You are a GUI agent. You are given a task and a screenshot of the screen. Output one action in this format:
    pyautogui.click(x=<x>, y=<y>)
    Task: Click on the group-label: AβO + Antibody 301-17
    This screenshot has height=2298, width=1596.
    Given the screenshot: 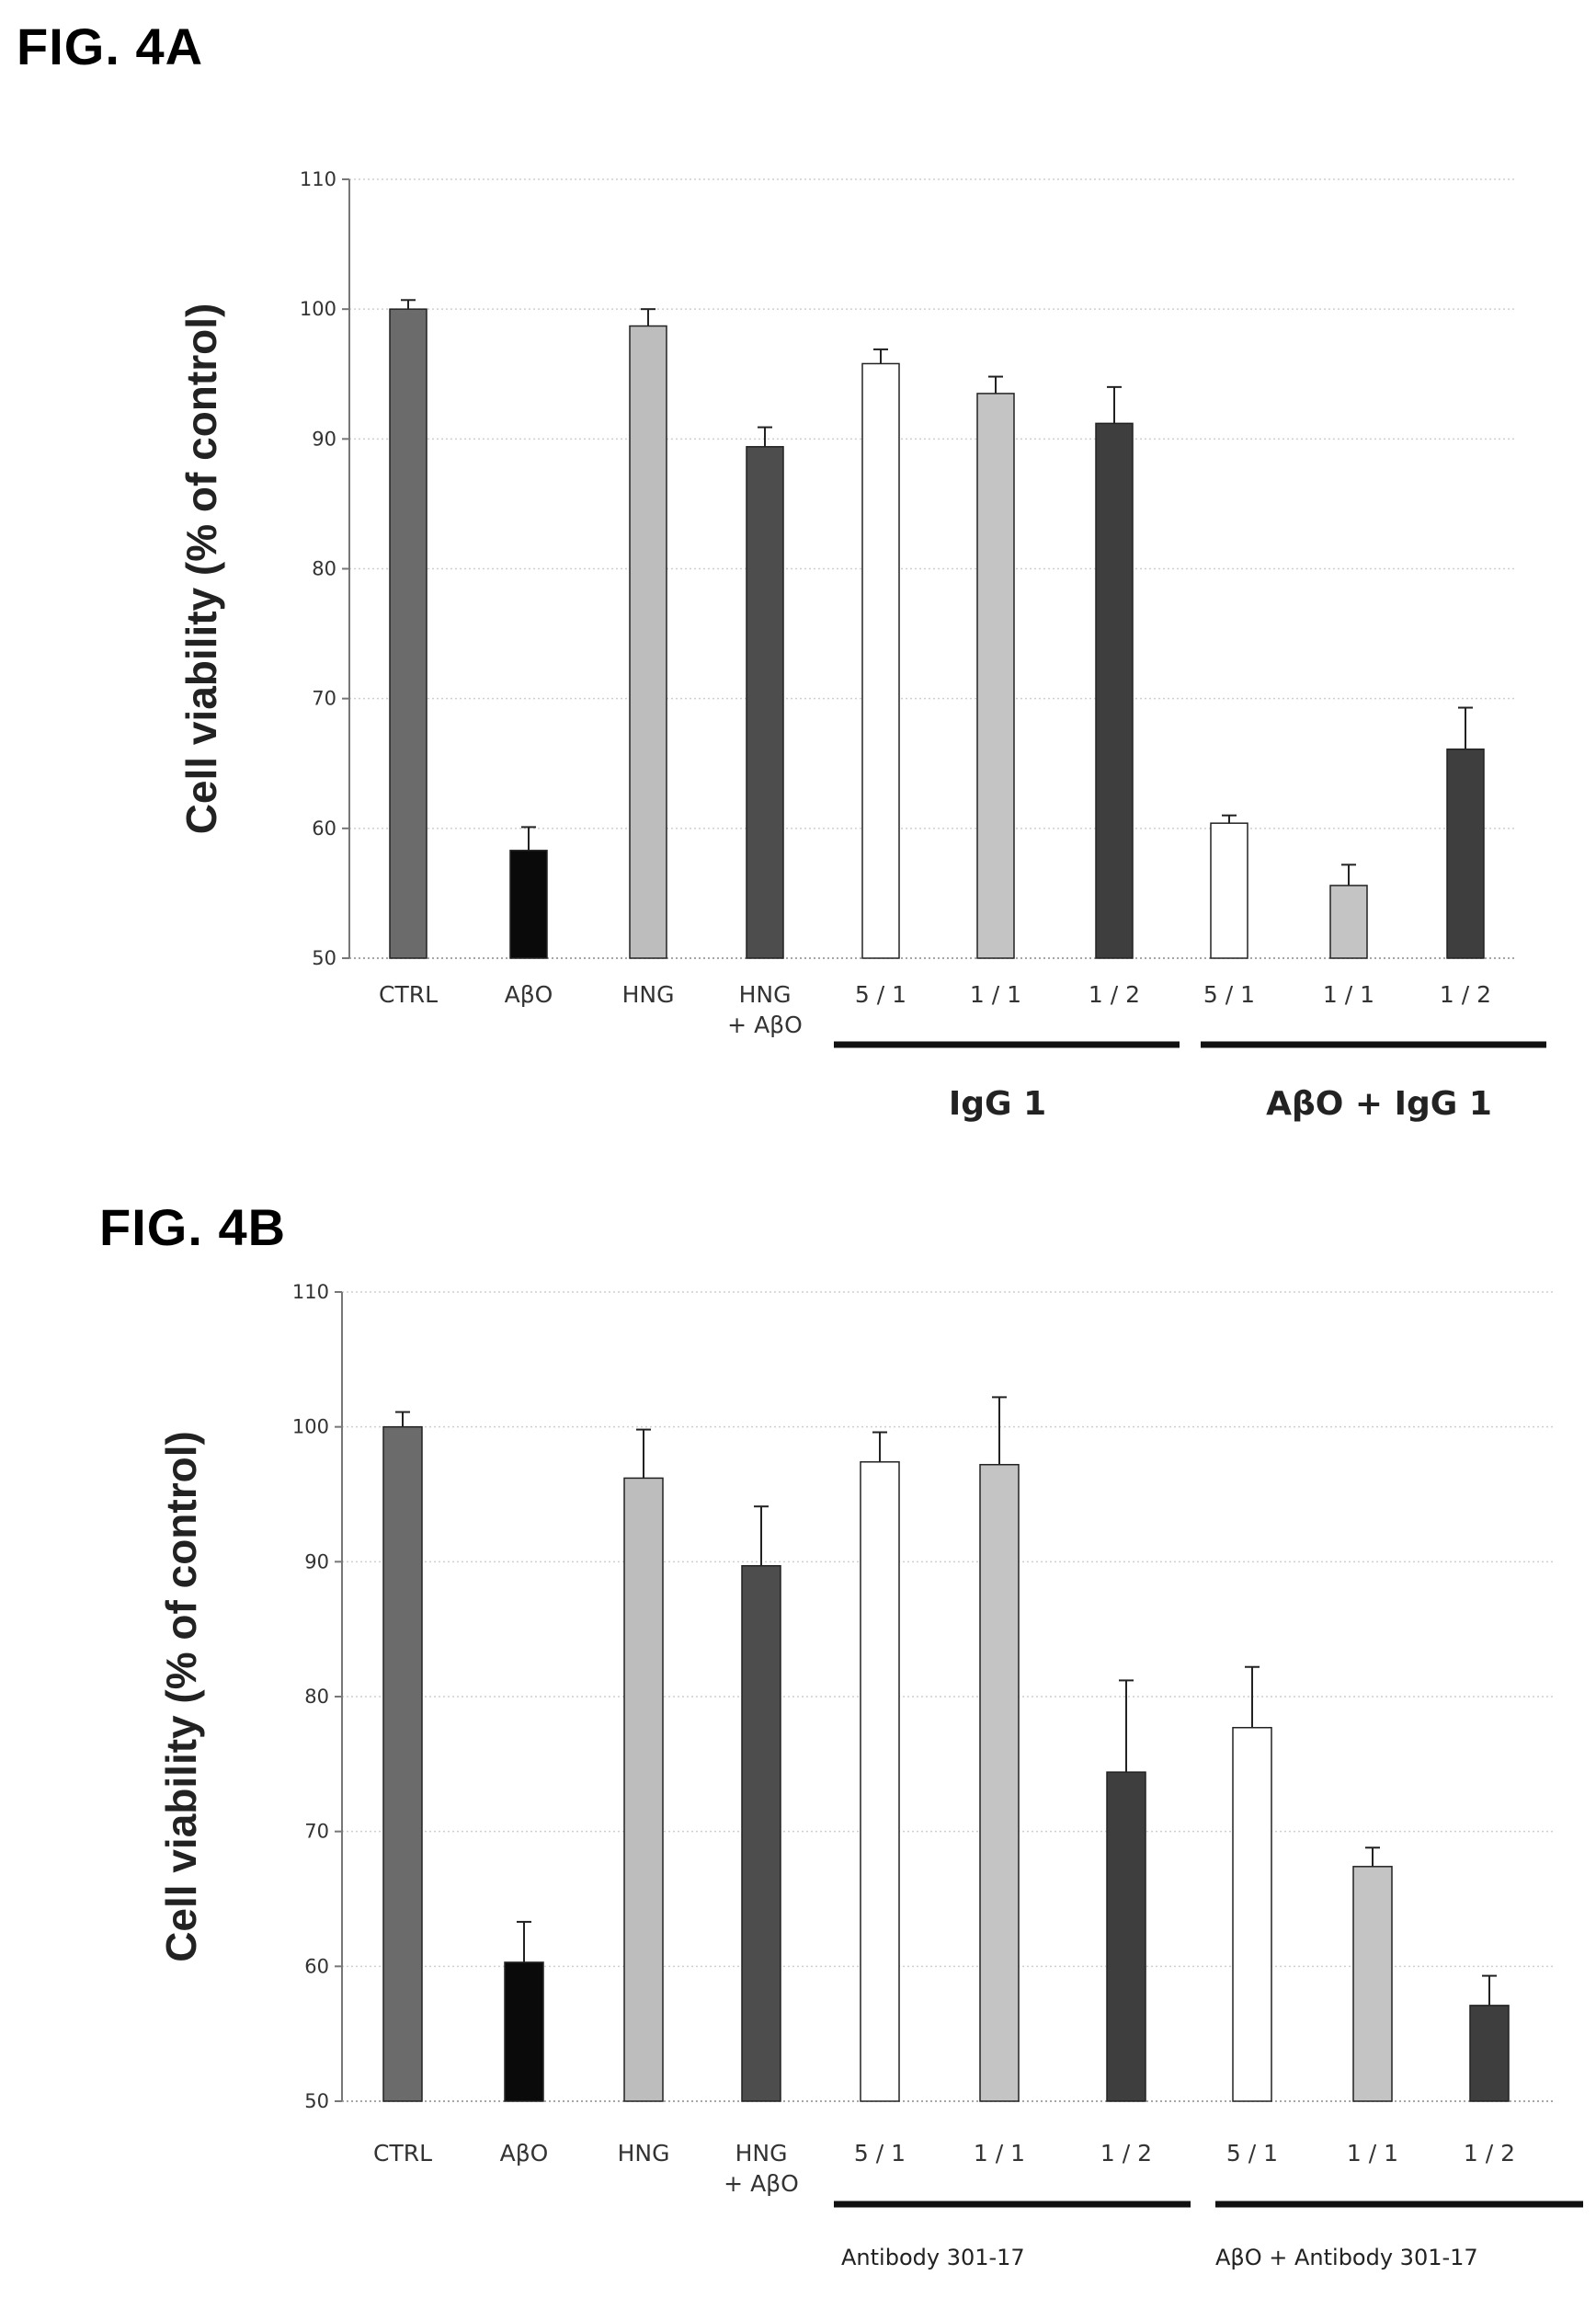 What is the action you would take?
    pyautogui.click(x=1346, y=2257)
    